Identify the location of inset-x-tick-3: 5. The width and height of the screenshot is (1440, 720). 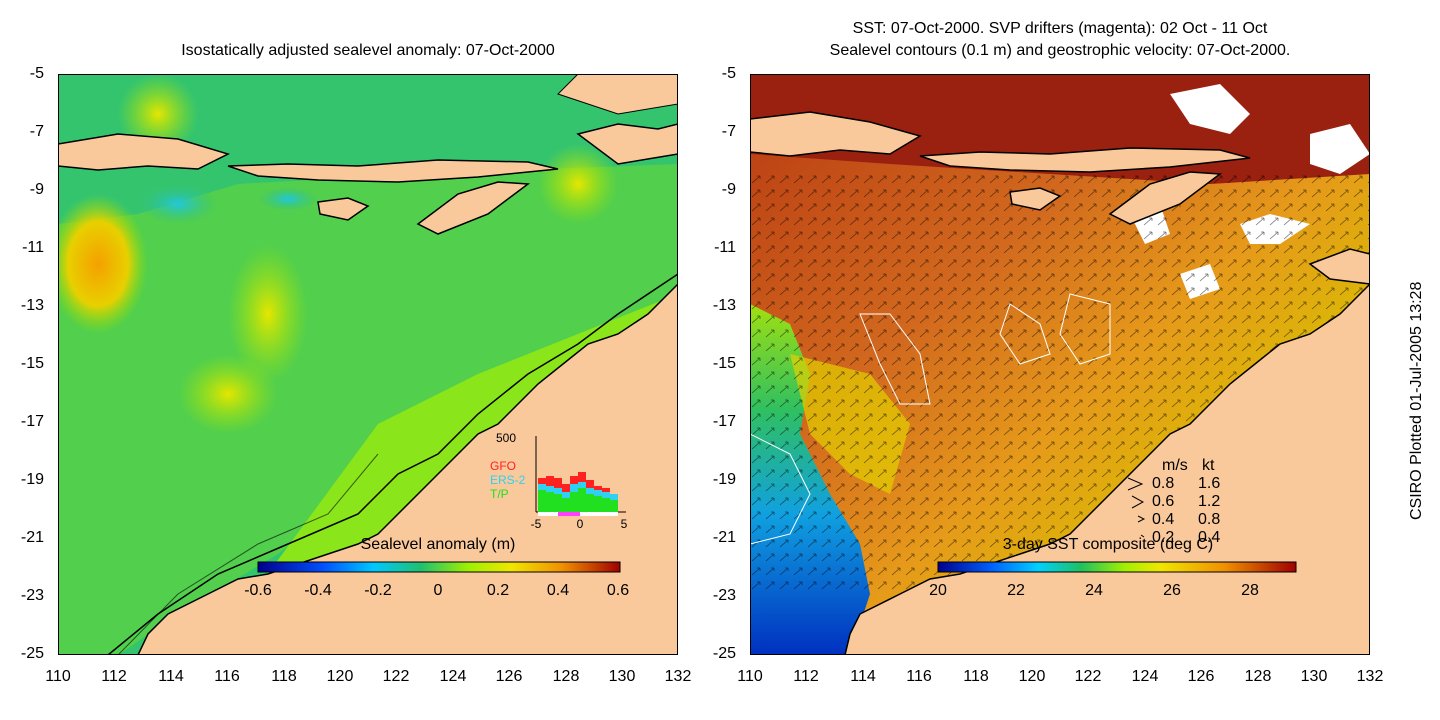
(624, 524).